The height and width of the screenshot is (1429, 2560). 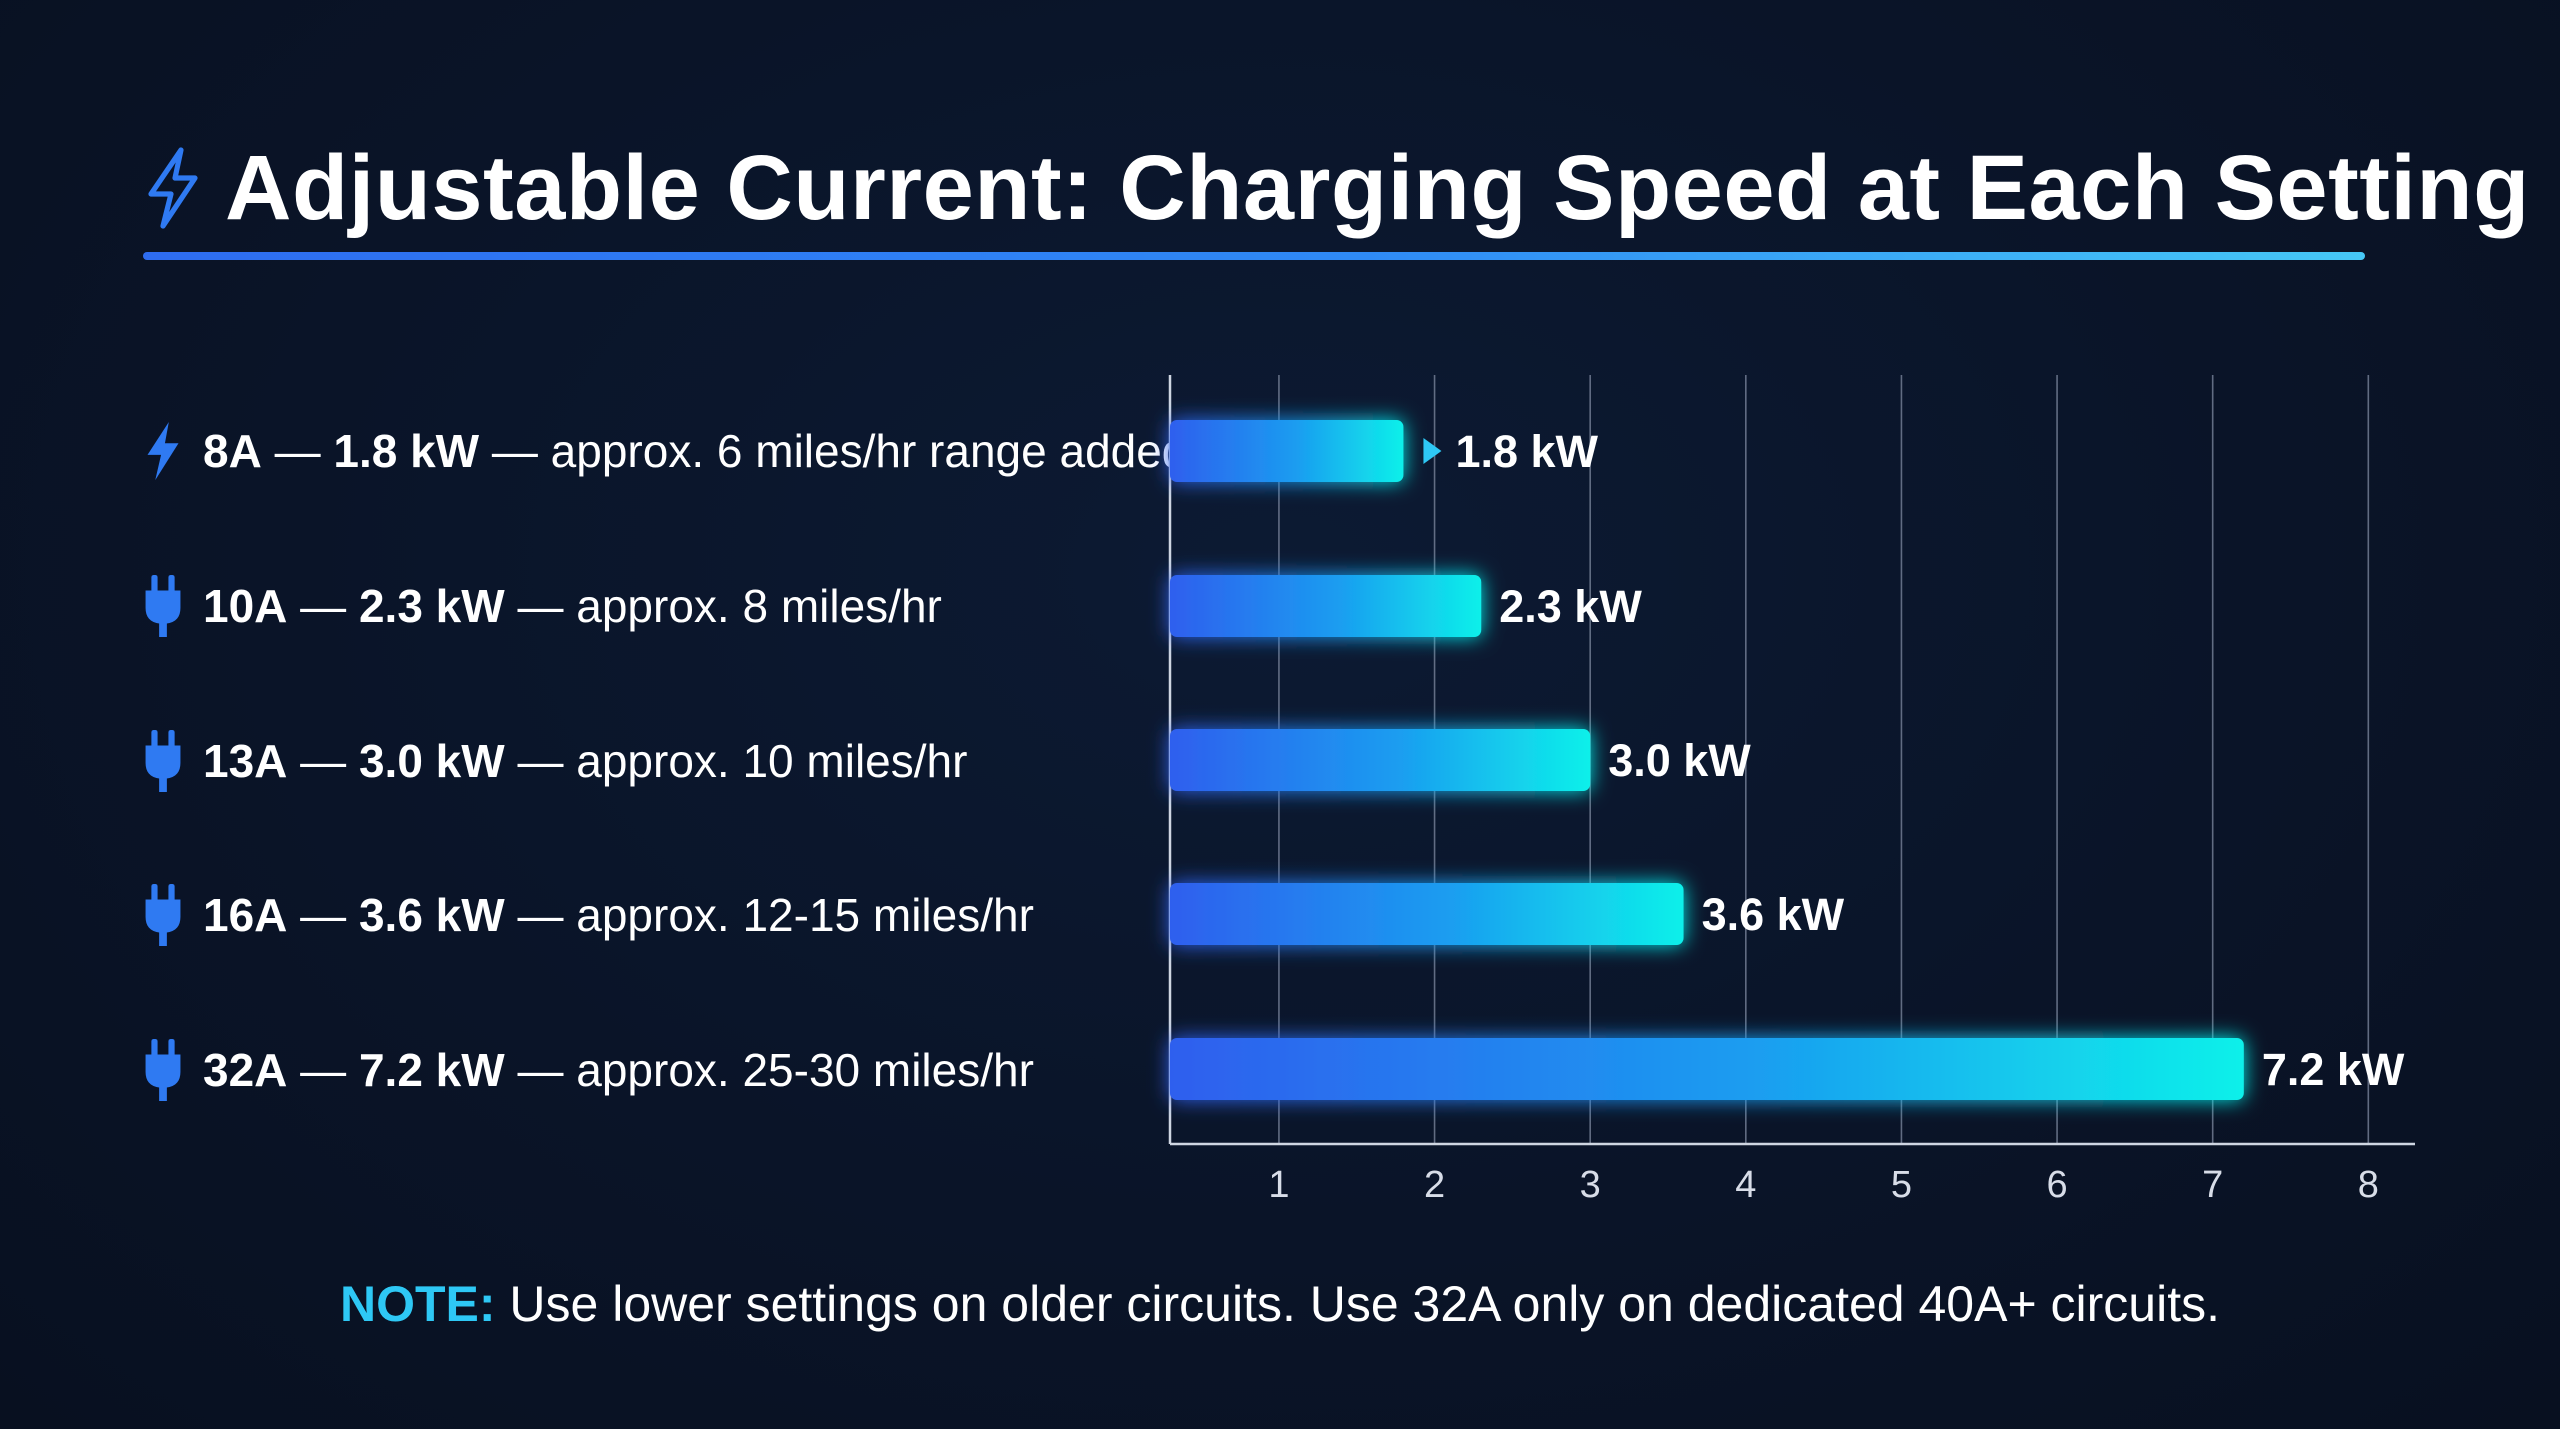 What do you see at coordinates (245, 1070) in the screenshot?
I see `row-amps: 32A` at bounding box center [245, 1070].